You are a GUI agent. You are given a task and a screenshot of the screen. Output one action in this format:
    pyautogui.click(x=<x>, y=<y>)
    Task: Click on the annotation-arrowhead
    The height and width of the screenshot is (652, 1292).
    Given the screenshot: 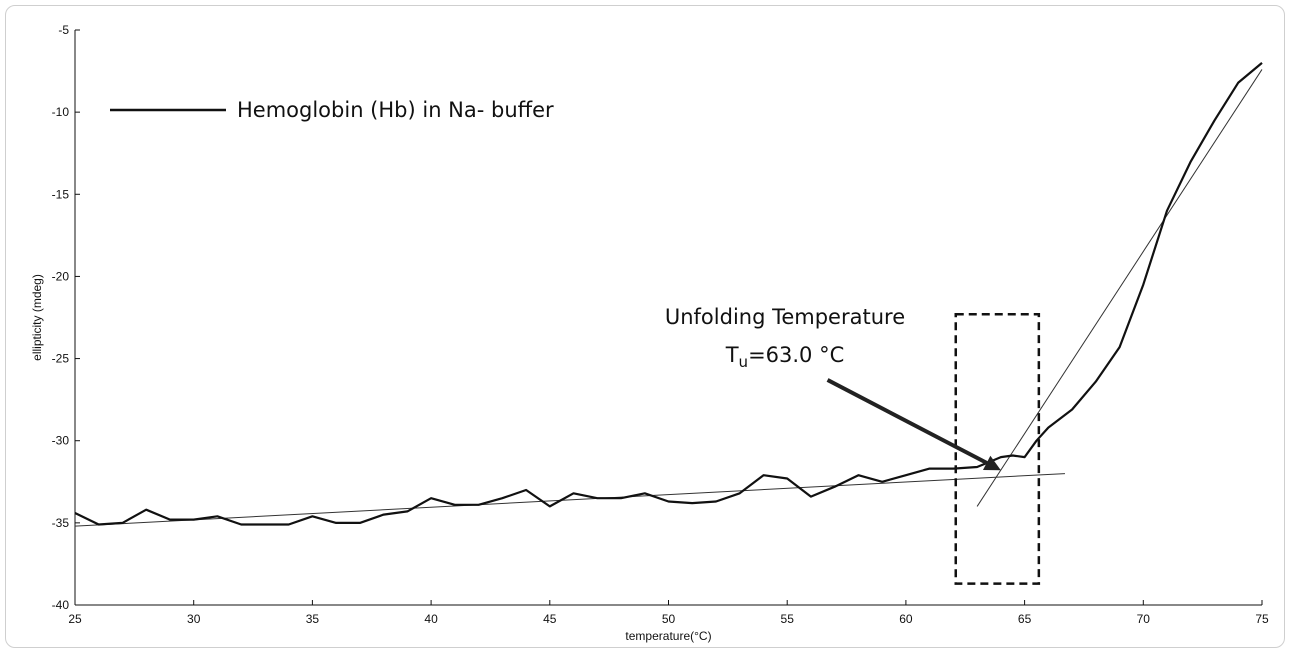 What is the action you would take?
    pyautogui.click(x=991, y=463)
    